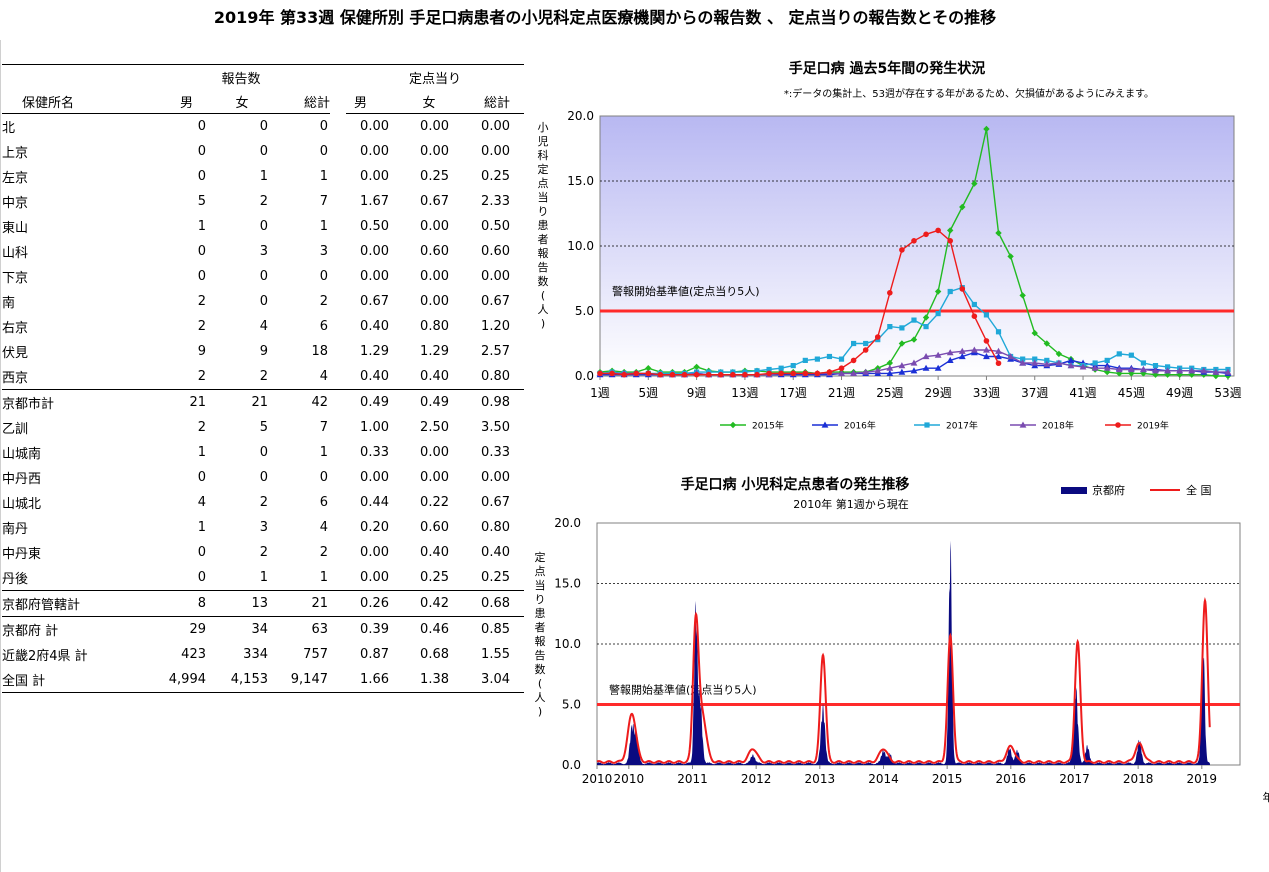  Describe the element at coordinates (495, 577) in the screenshot. I see `total-per-sentinel: 0.25` at that location.